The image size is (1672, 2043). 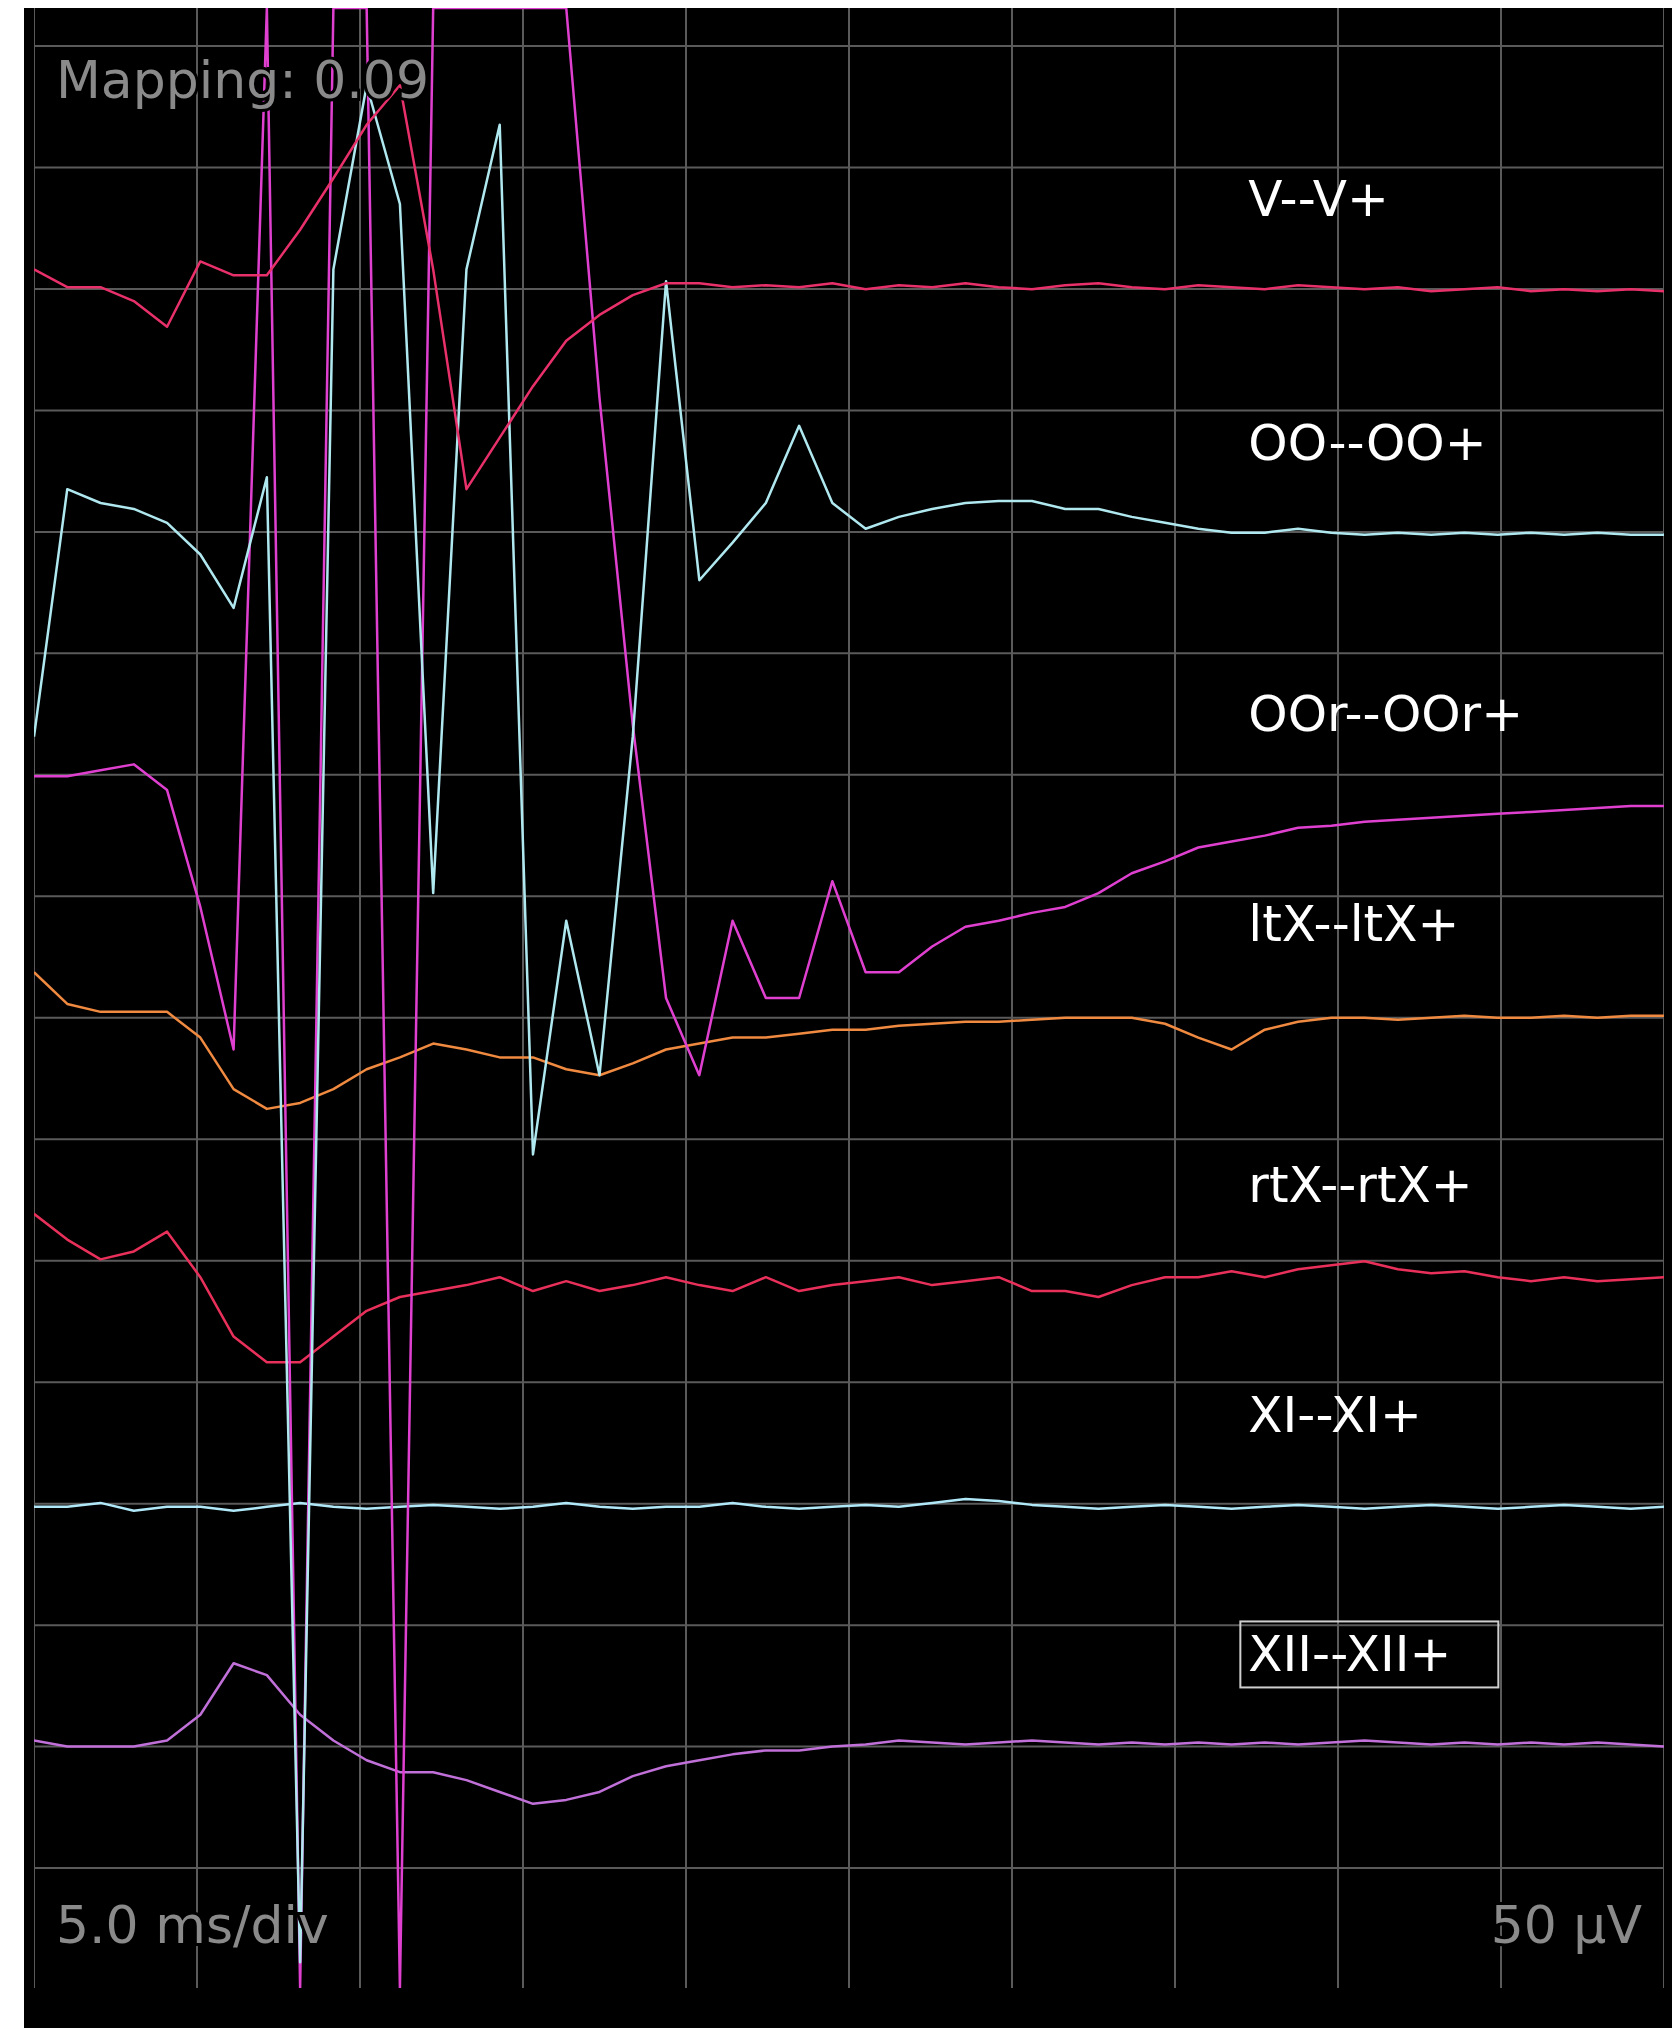 I want to click on series-label: OOr--OOr+, so click(x=1386, y=713).